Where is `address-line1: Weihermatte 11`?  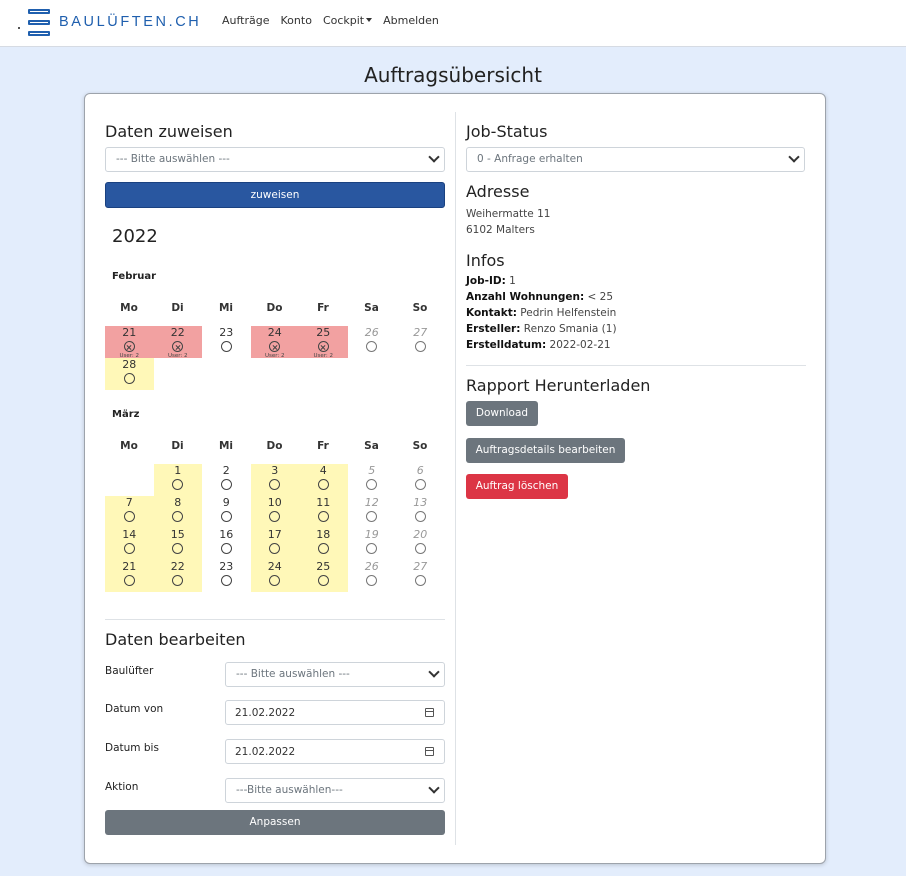
address-line1: Weihermatte 11 is located at coordinates (508, 214).